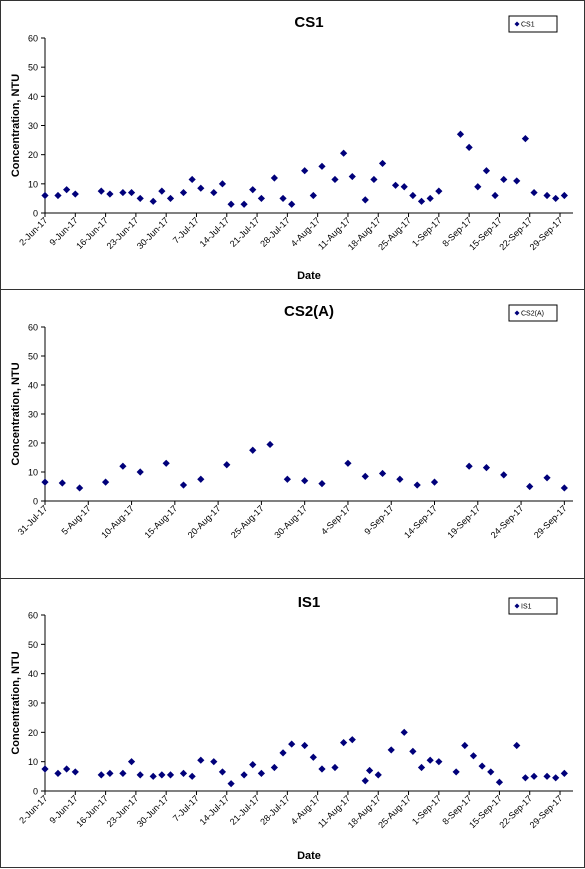  I want to click on x-tick-label: 23-Jun-17, so click(123, 233).